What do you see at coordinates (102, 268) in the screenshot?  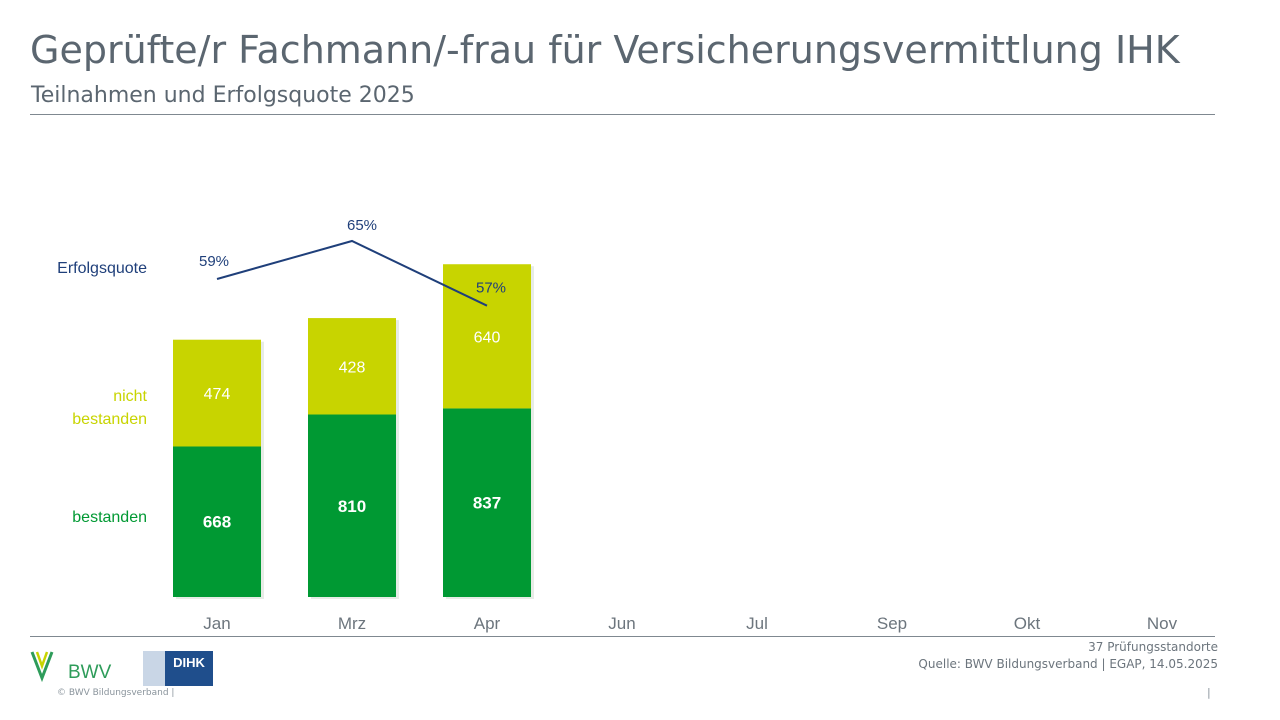 I see `legend-rate-label: Erfolgsquote` at bounding box center [102, 268].